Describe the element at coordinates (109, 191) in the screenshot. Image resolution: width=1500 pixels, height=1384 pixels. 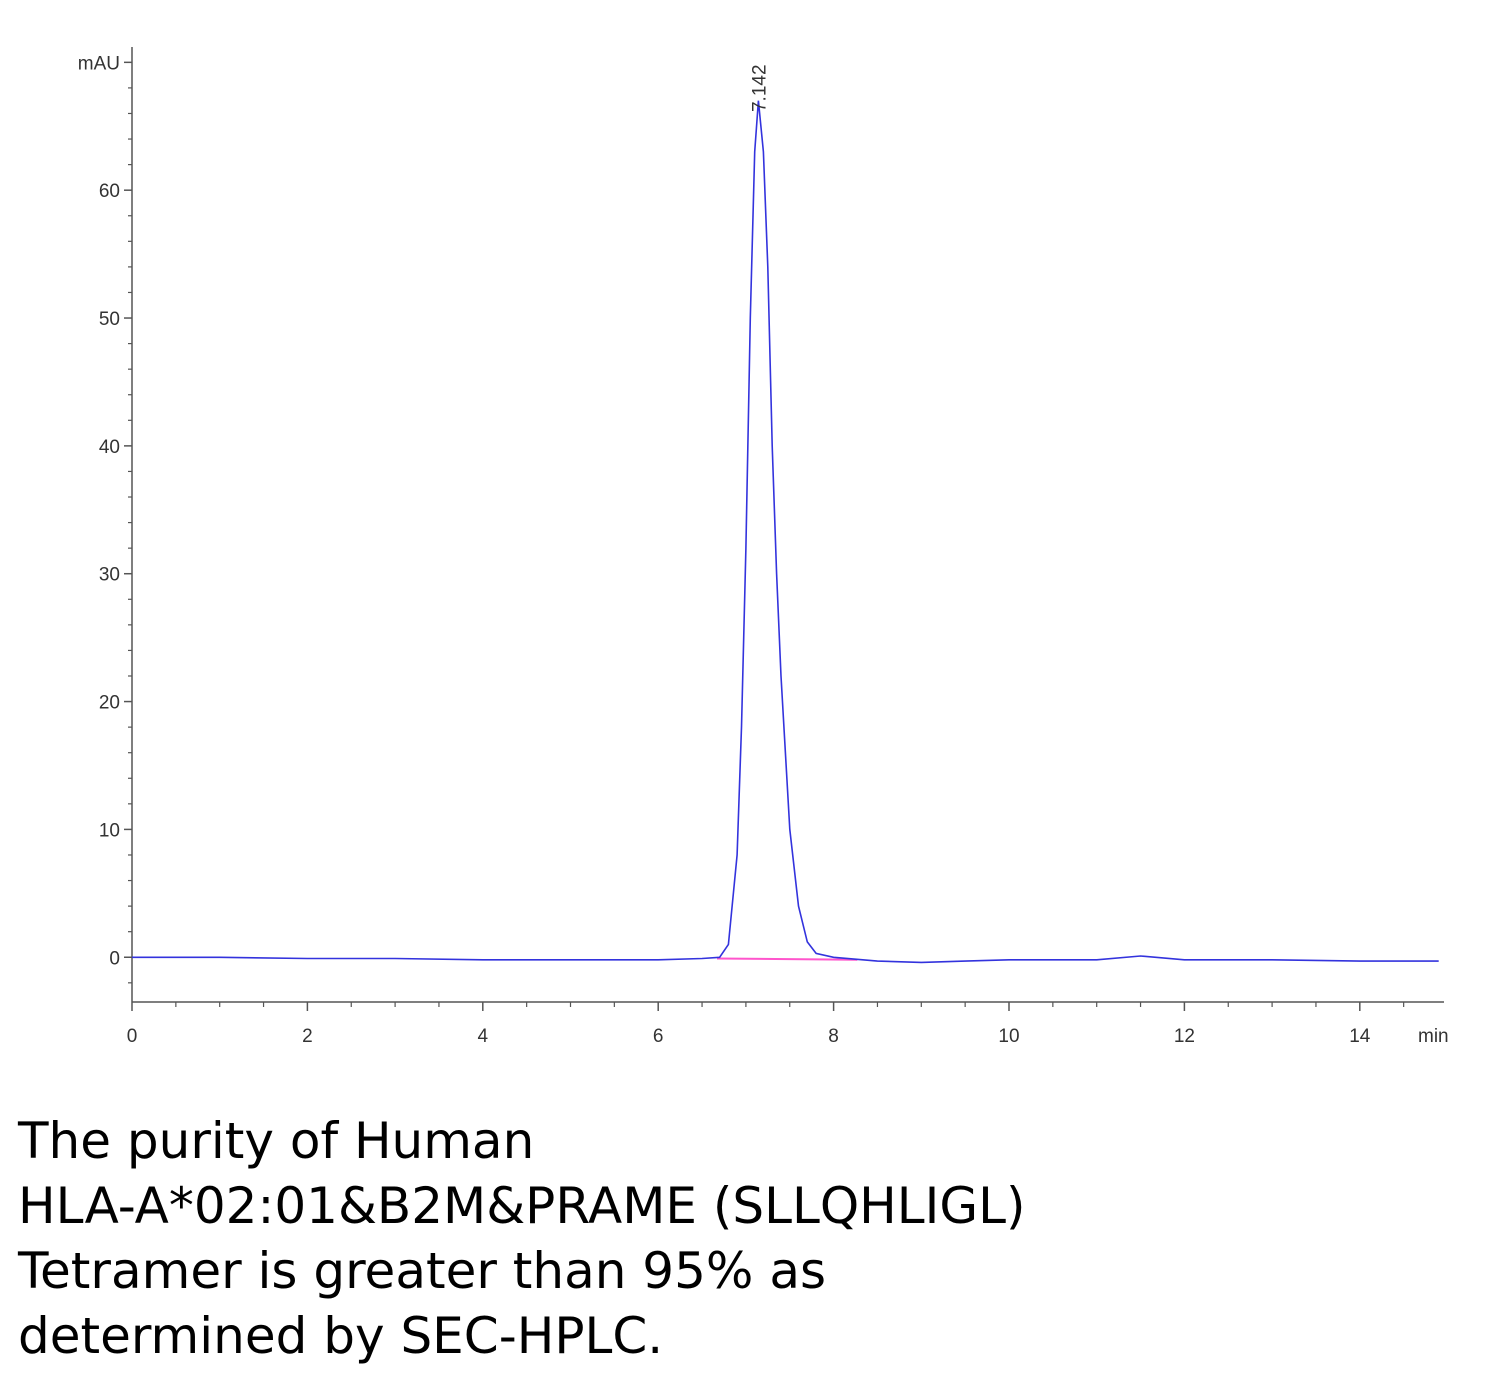
I see `y-tick-label: 60` at that location.